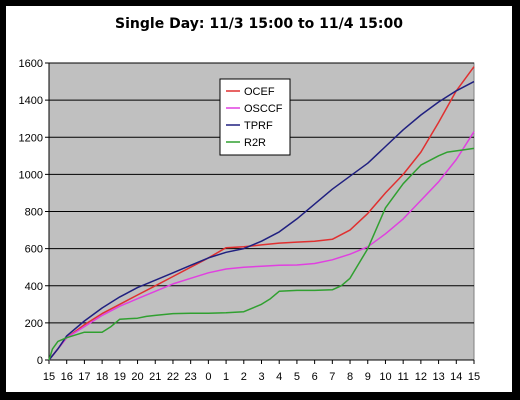 This screenshot has width=520, height=400. What do you see at coordinates (421, 377) in the screenshot?
I see `x-tick-label: 12` at bounding box center [421, 377].